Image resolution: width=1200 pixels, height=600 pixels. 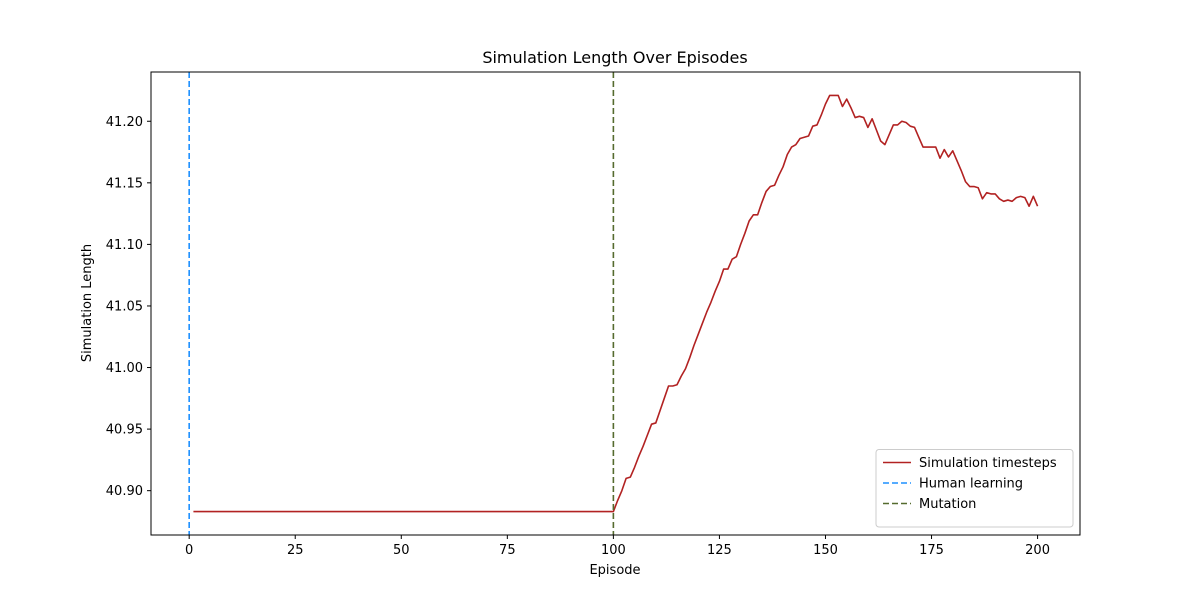 I want to click on y-tick-label: 40.95, so click(x=124, y=430).